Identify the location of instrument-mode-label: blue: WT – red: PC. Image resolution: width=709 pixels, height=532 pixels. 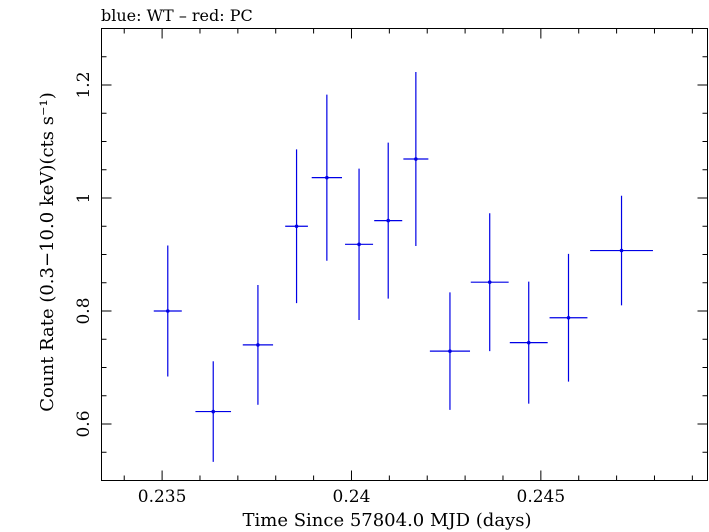
(177, 15).